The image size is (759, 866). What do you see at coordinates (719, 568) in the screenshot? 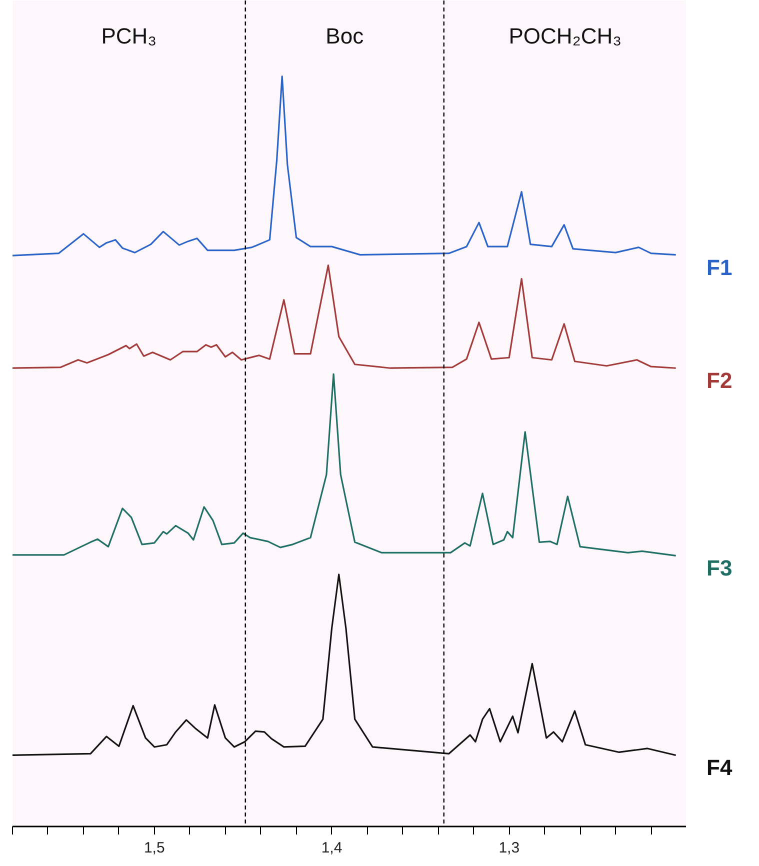
I see `series-label: F3` at bounding box center [719, 568].